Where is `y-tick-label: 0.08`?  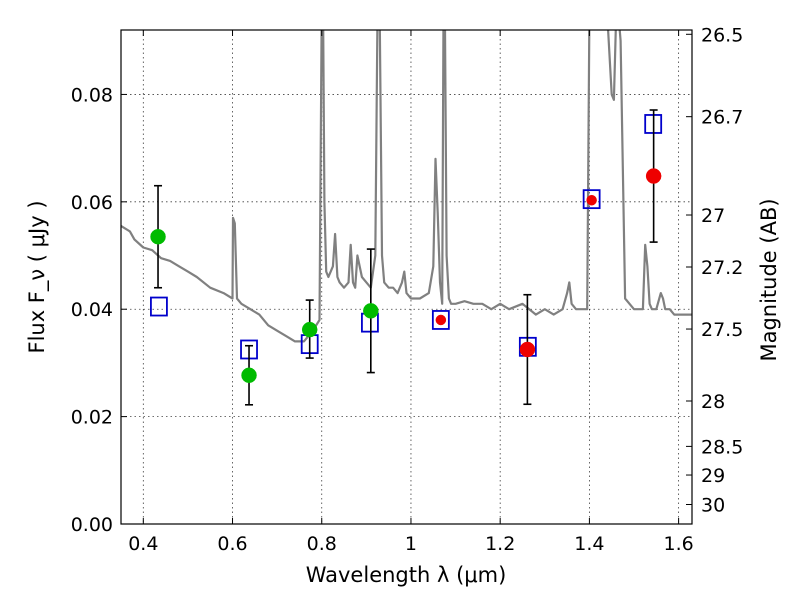 y-tick-label: 0.08 is located at coordinates (92, 95).